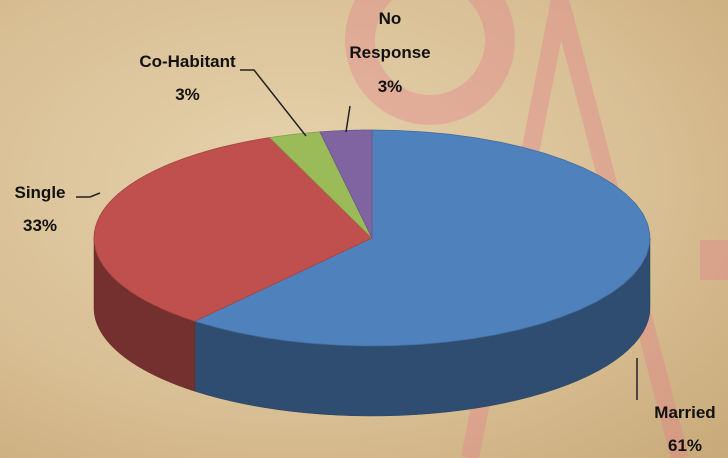  Describe the element at coordinates (187, 61) in the screenshot. I see `category-label: Co-Habitant` at that location.